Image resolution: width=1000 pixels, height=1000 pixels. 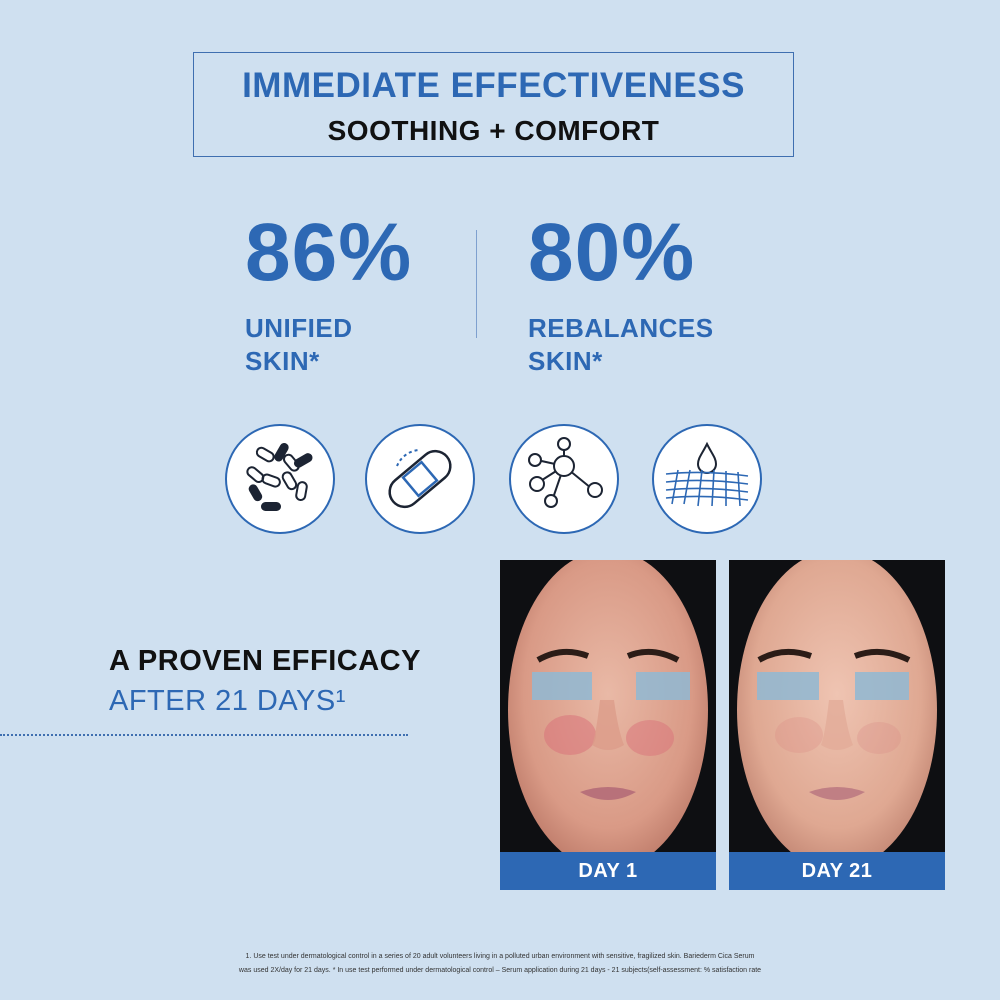 I want to click on photo-label-day-21: DAY 21, so click(x=837, y=871).